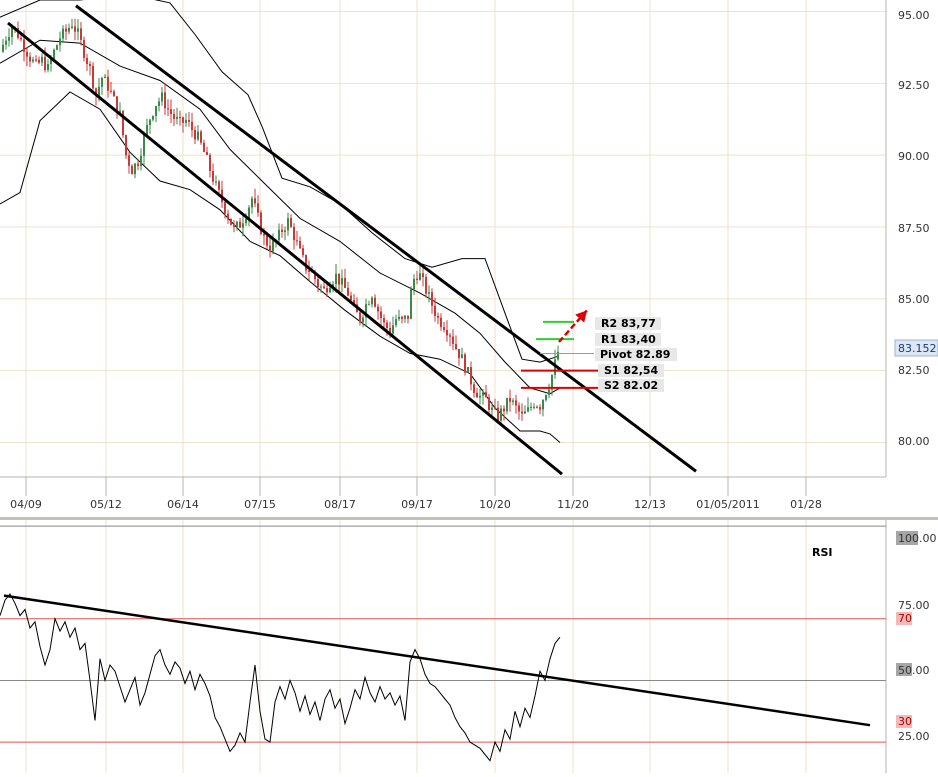 Image resolution: width=938 pixels, height=777 pixels. I want to click on breakout-arrow, so click(573, 326).